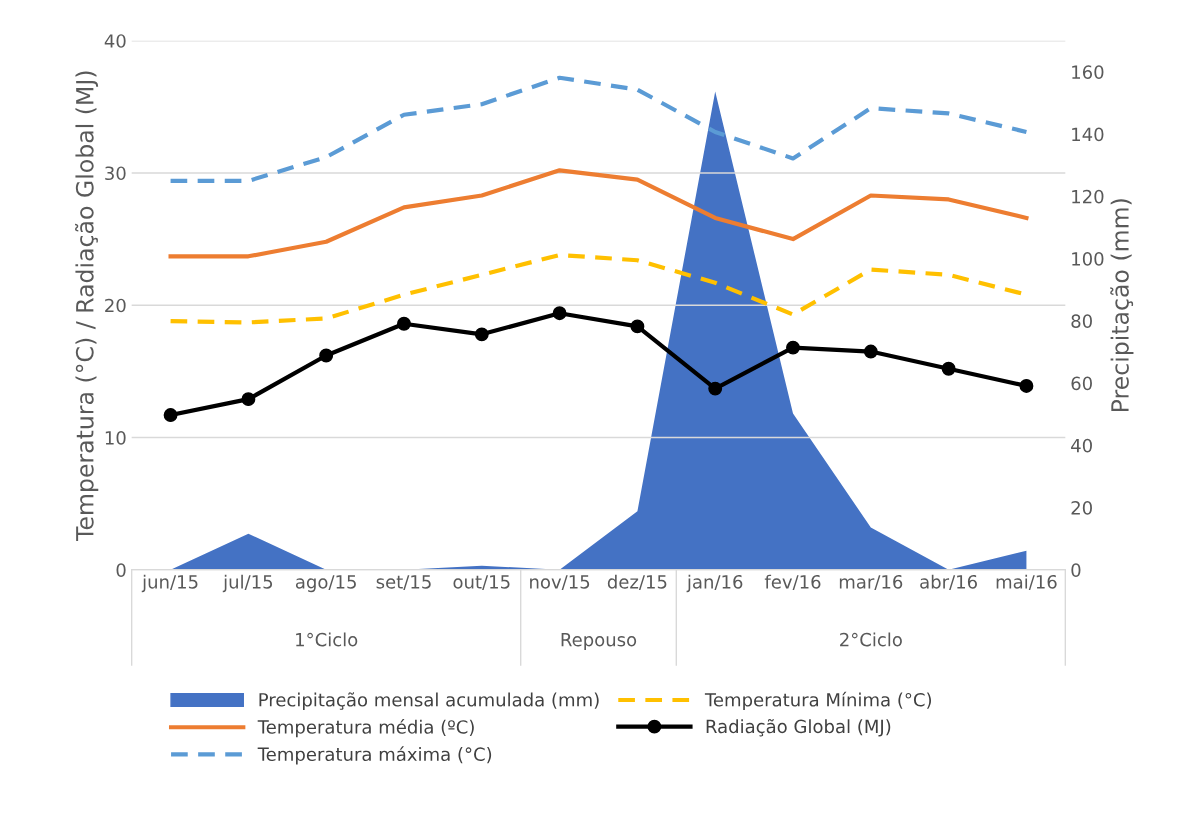 This screenshot has width=1197, height=814. I want to click on x-tick-label: mai/16, so click(1026, 582).